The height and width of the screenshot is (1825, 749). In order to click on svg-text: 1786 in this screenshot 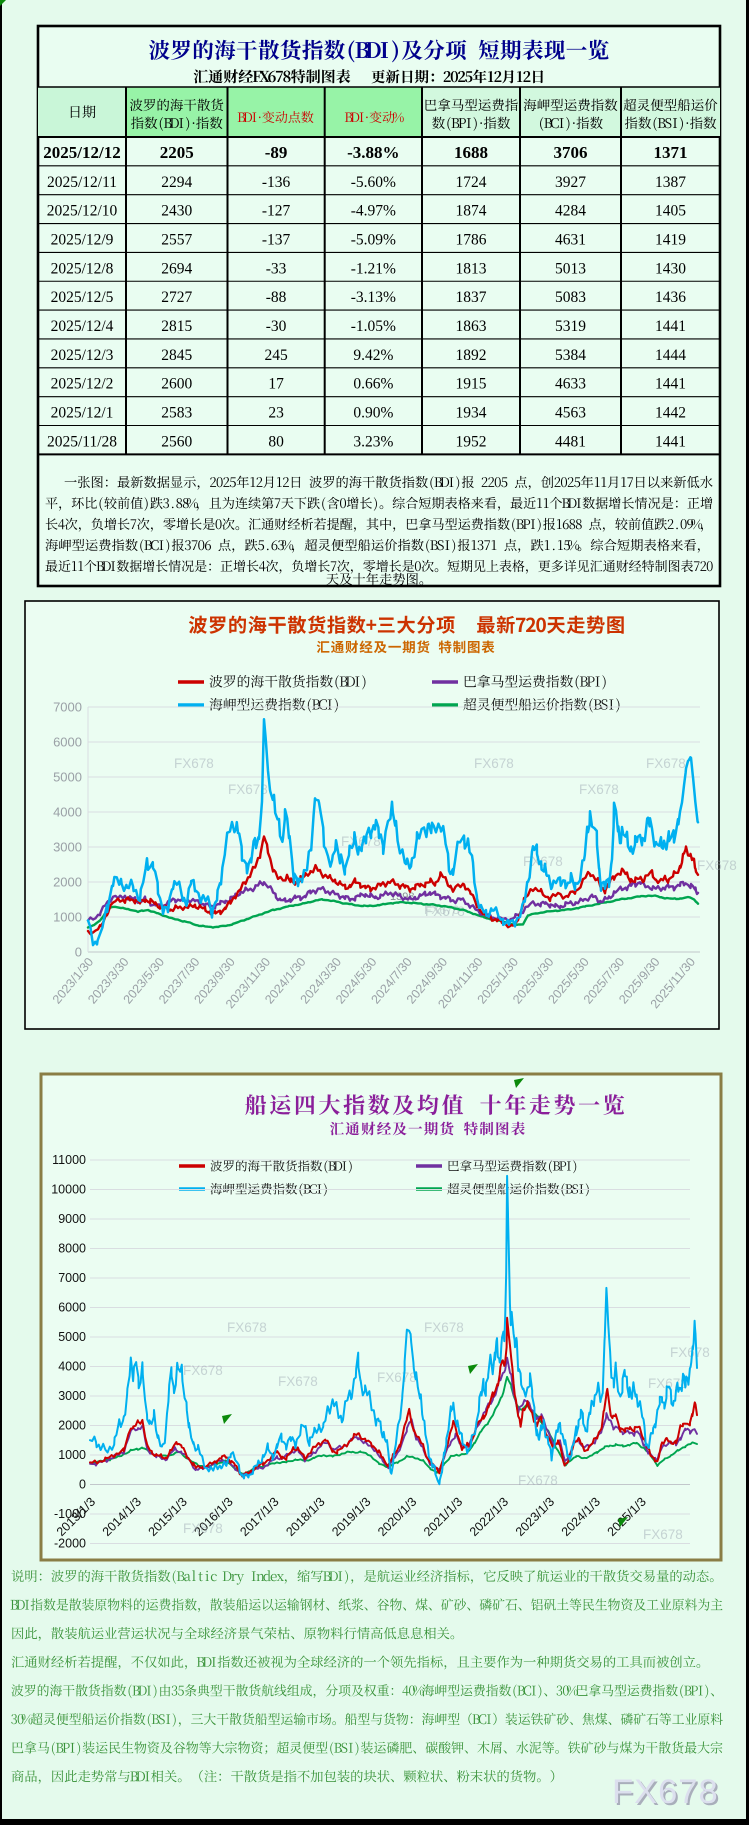, I will do `click(471, 239)`.